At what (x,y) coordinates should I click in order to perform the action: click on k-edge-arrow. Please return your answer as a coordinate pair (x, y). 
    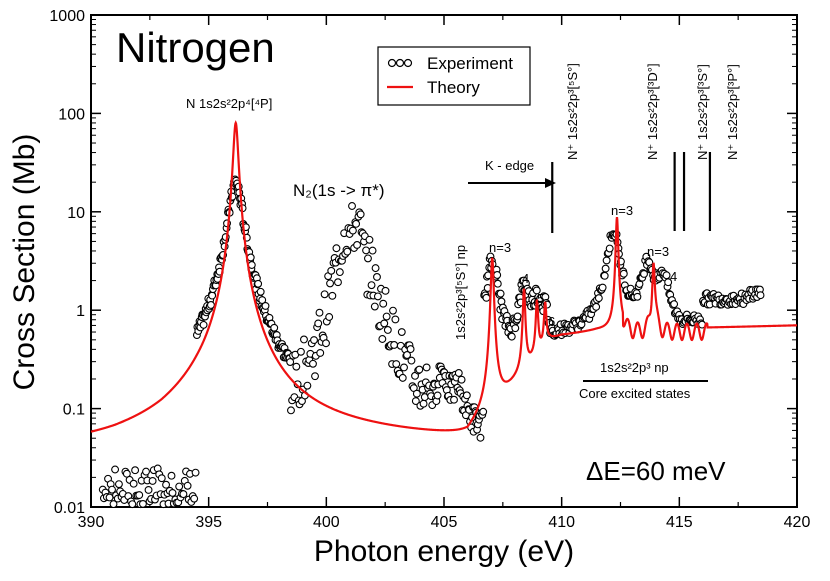
    Looking at the image, I should click on (512, 183).